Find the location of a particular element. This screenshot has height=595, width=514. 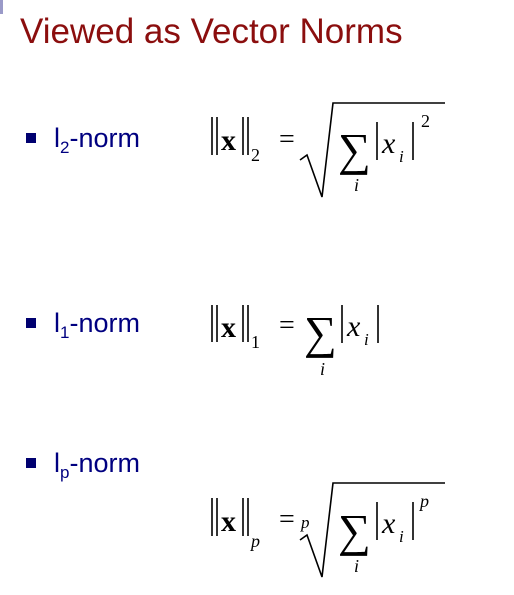

label-subscript: p is located at coordinates (65, 472).